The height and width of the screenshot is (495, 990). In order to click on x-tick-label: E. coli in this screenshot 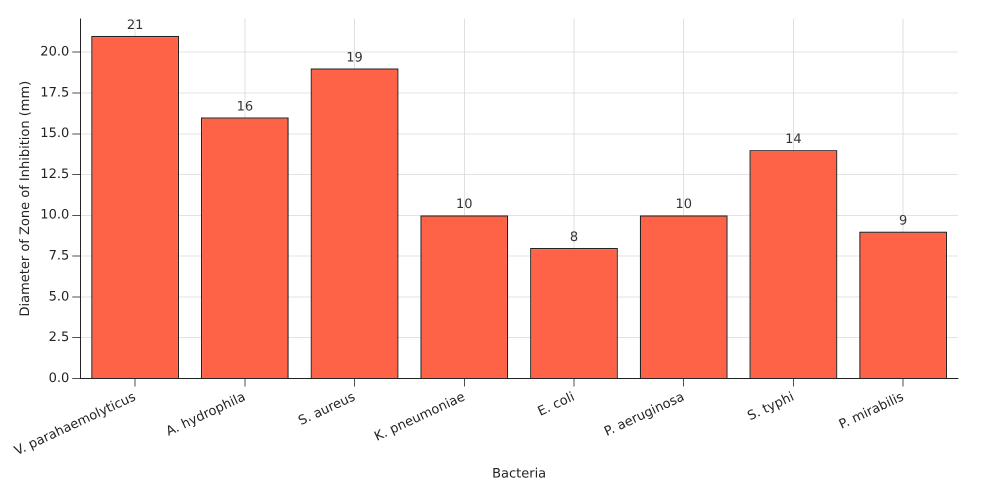, I will do `click(557, 405)`.